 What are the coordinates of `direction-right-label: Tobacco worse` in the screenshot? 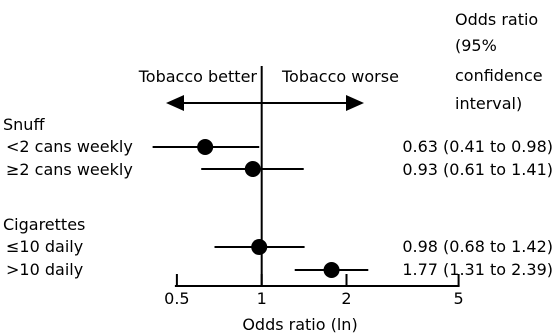 It's located at (340, 76).